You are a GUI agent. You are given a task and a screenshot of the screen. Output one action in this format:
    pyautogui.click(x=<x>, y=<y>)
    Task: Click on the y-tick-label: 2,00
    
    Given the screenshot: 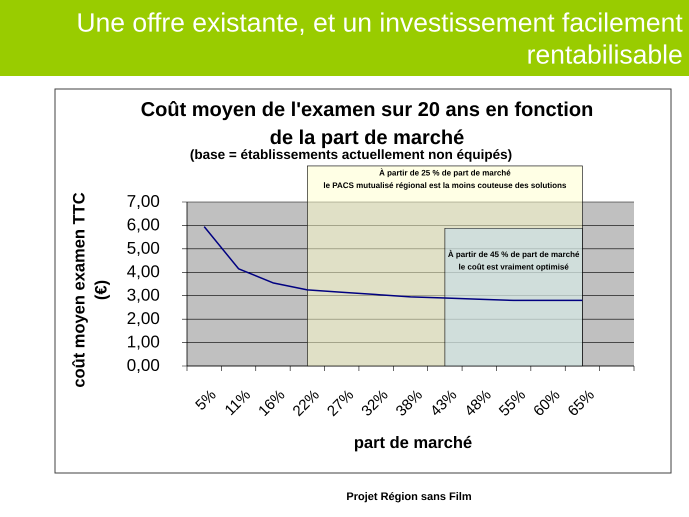 What is the action you would take?
    pyautogui.click(x=144, y=319)
    